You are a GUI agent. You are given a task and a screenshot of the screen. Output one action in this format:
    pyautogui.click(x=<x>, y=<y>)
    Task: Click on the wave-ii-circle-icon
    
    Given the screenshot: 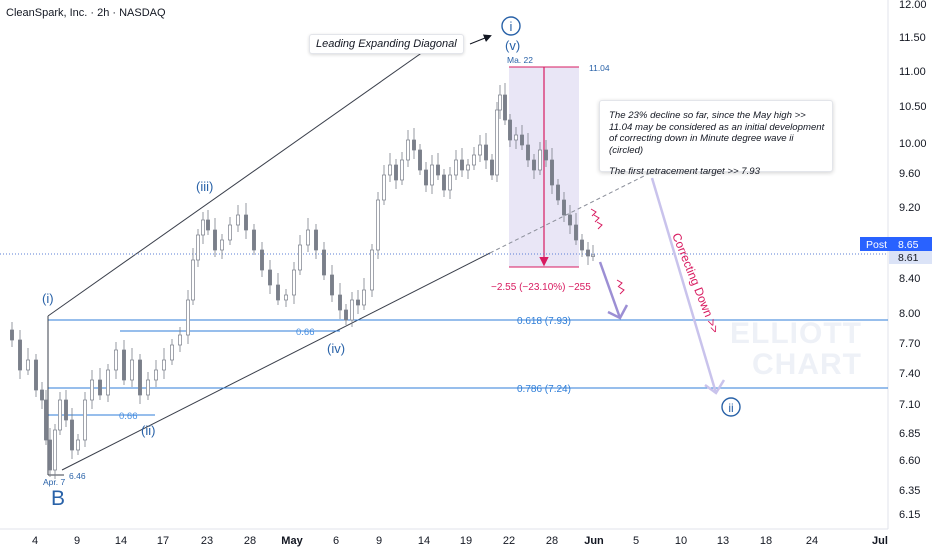 What is the action you would take?
    pyautogui.click(x=731, y=407)
    